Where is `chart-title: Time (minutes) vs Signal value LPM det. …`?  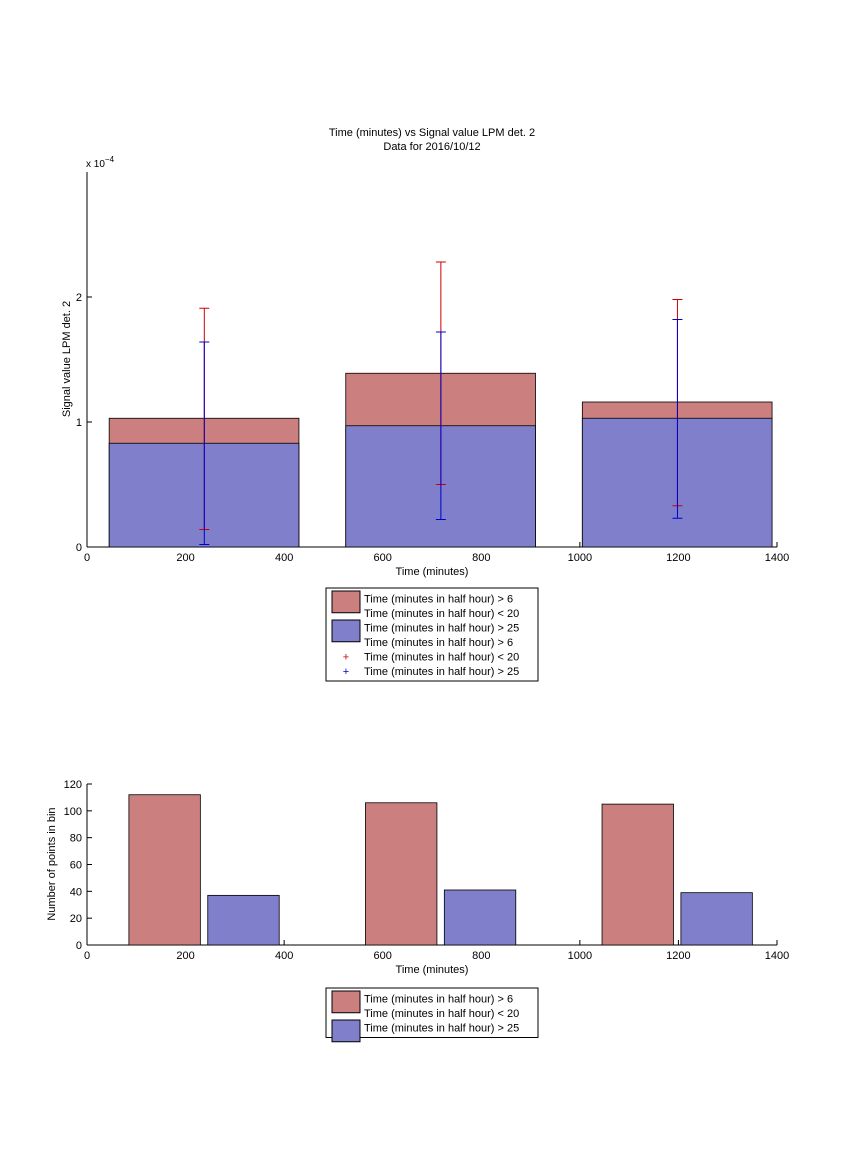 chart-title: Time (minutes) vs Signal value LPM det. … is located at coordinates (432, 133).